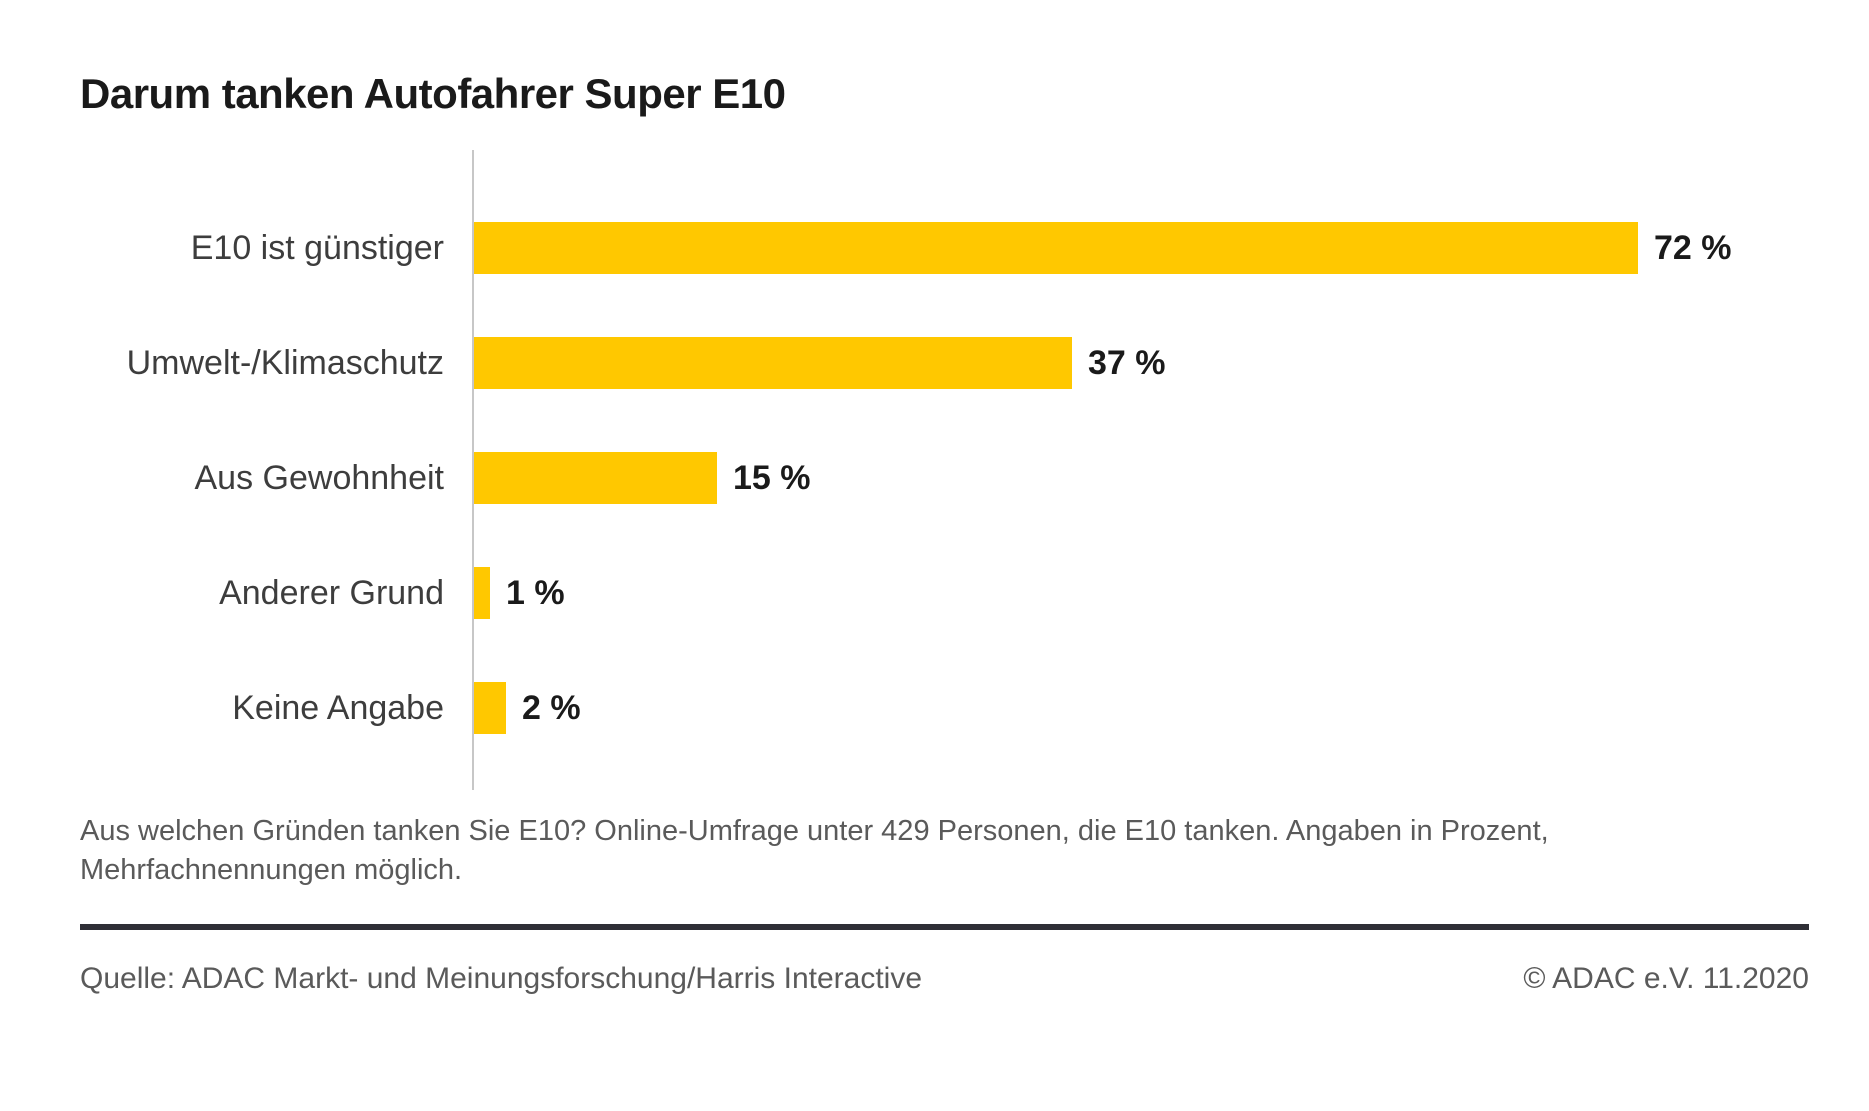 The width and height of the screenshot is (1869, 1111). I want to click on value-label: 2 %, so click(551, 708).